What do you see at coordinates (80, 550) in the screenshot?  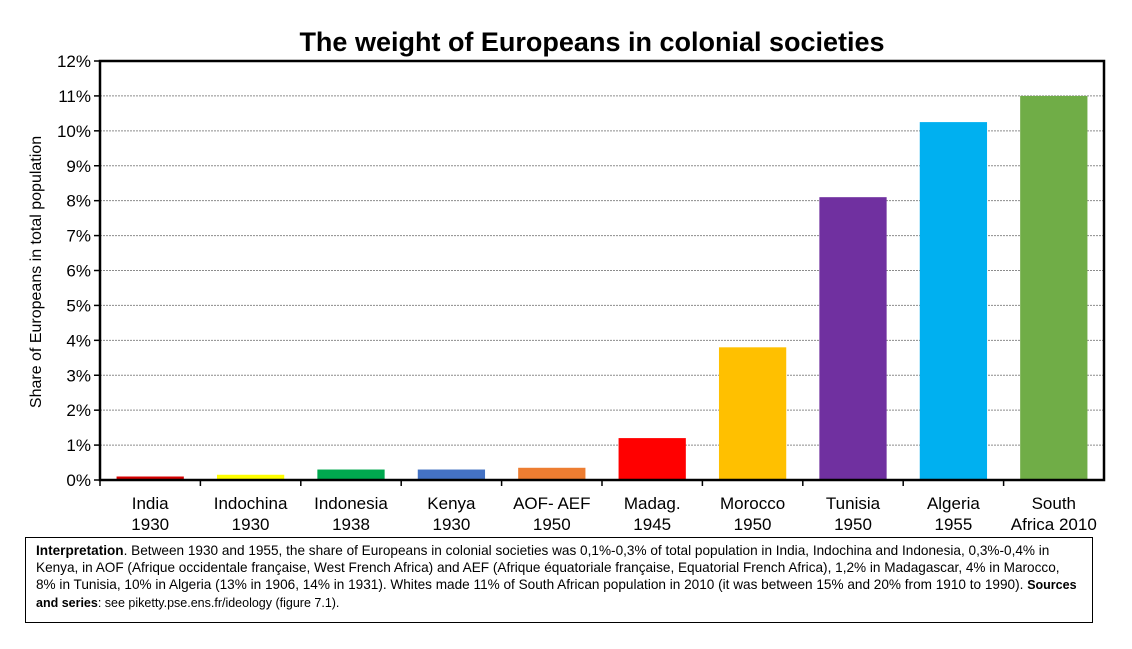 I see `interpretation-lead: Interpretation` at bounding box center [80, 550].